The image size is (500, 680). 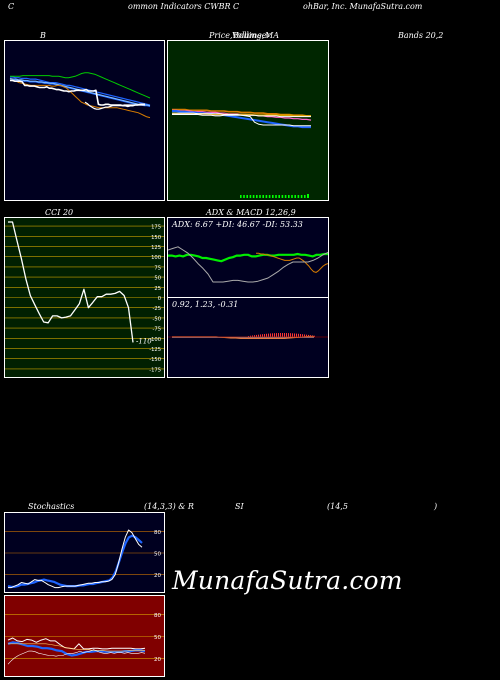 What do you see at coordinates (237, 224) in the screenshot?
I see `adx-readout: ADX: 6.67 +DI: 46.67 -DI: 53.33` at bounding box center [237, 224].